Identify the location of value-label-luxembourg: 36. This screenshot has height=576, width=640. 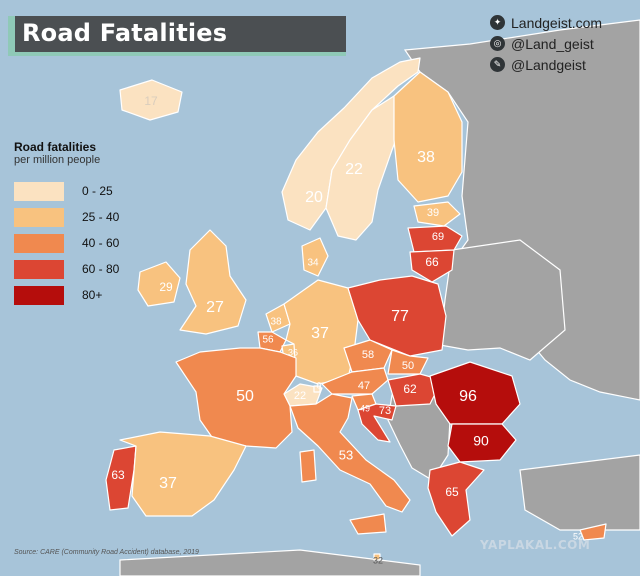
(293, 352).